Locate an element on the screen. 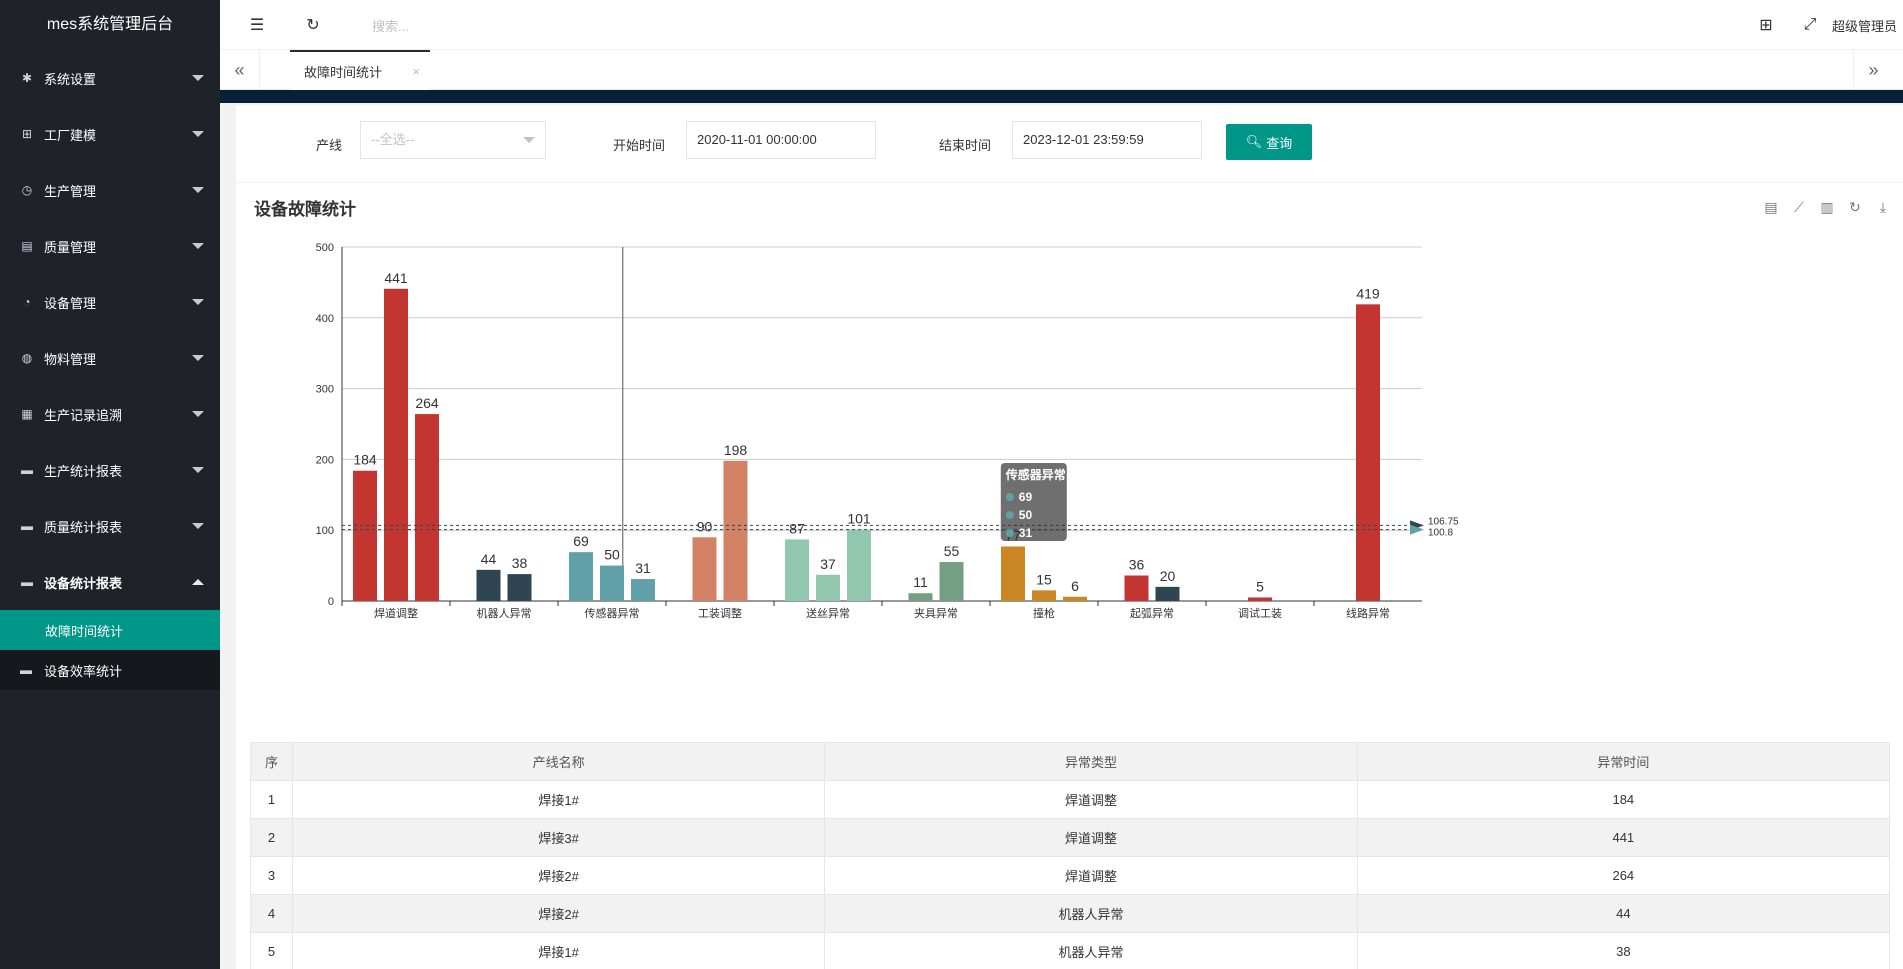 This screenshot has width=1903, height=969. table-cell: 4 is located at coordinates (271, 913).